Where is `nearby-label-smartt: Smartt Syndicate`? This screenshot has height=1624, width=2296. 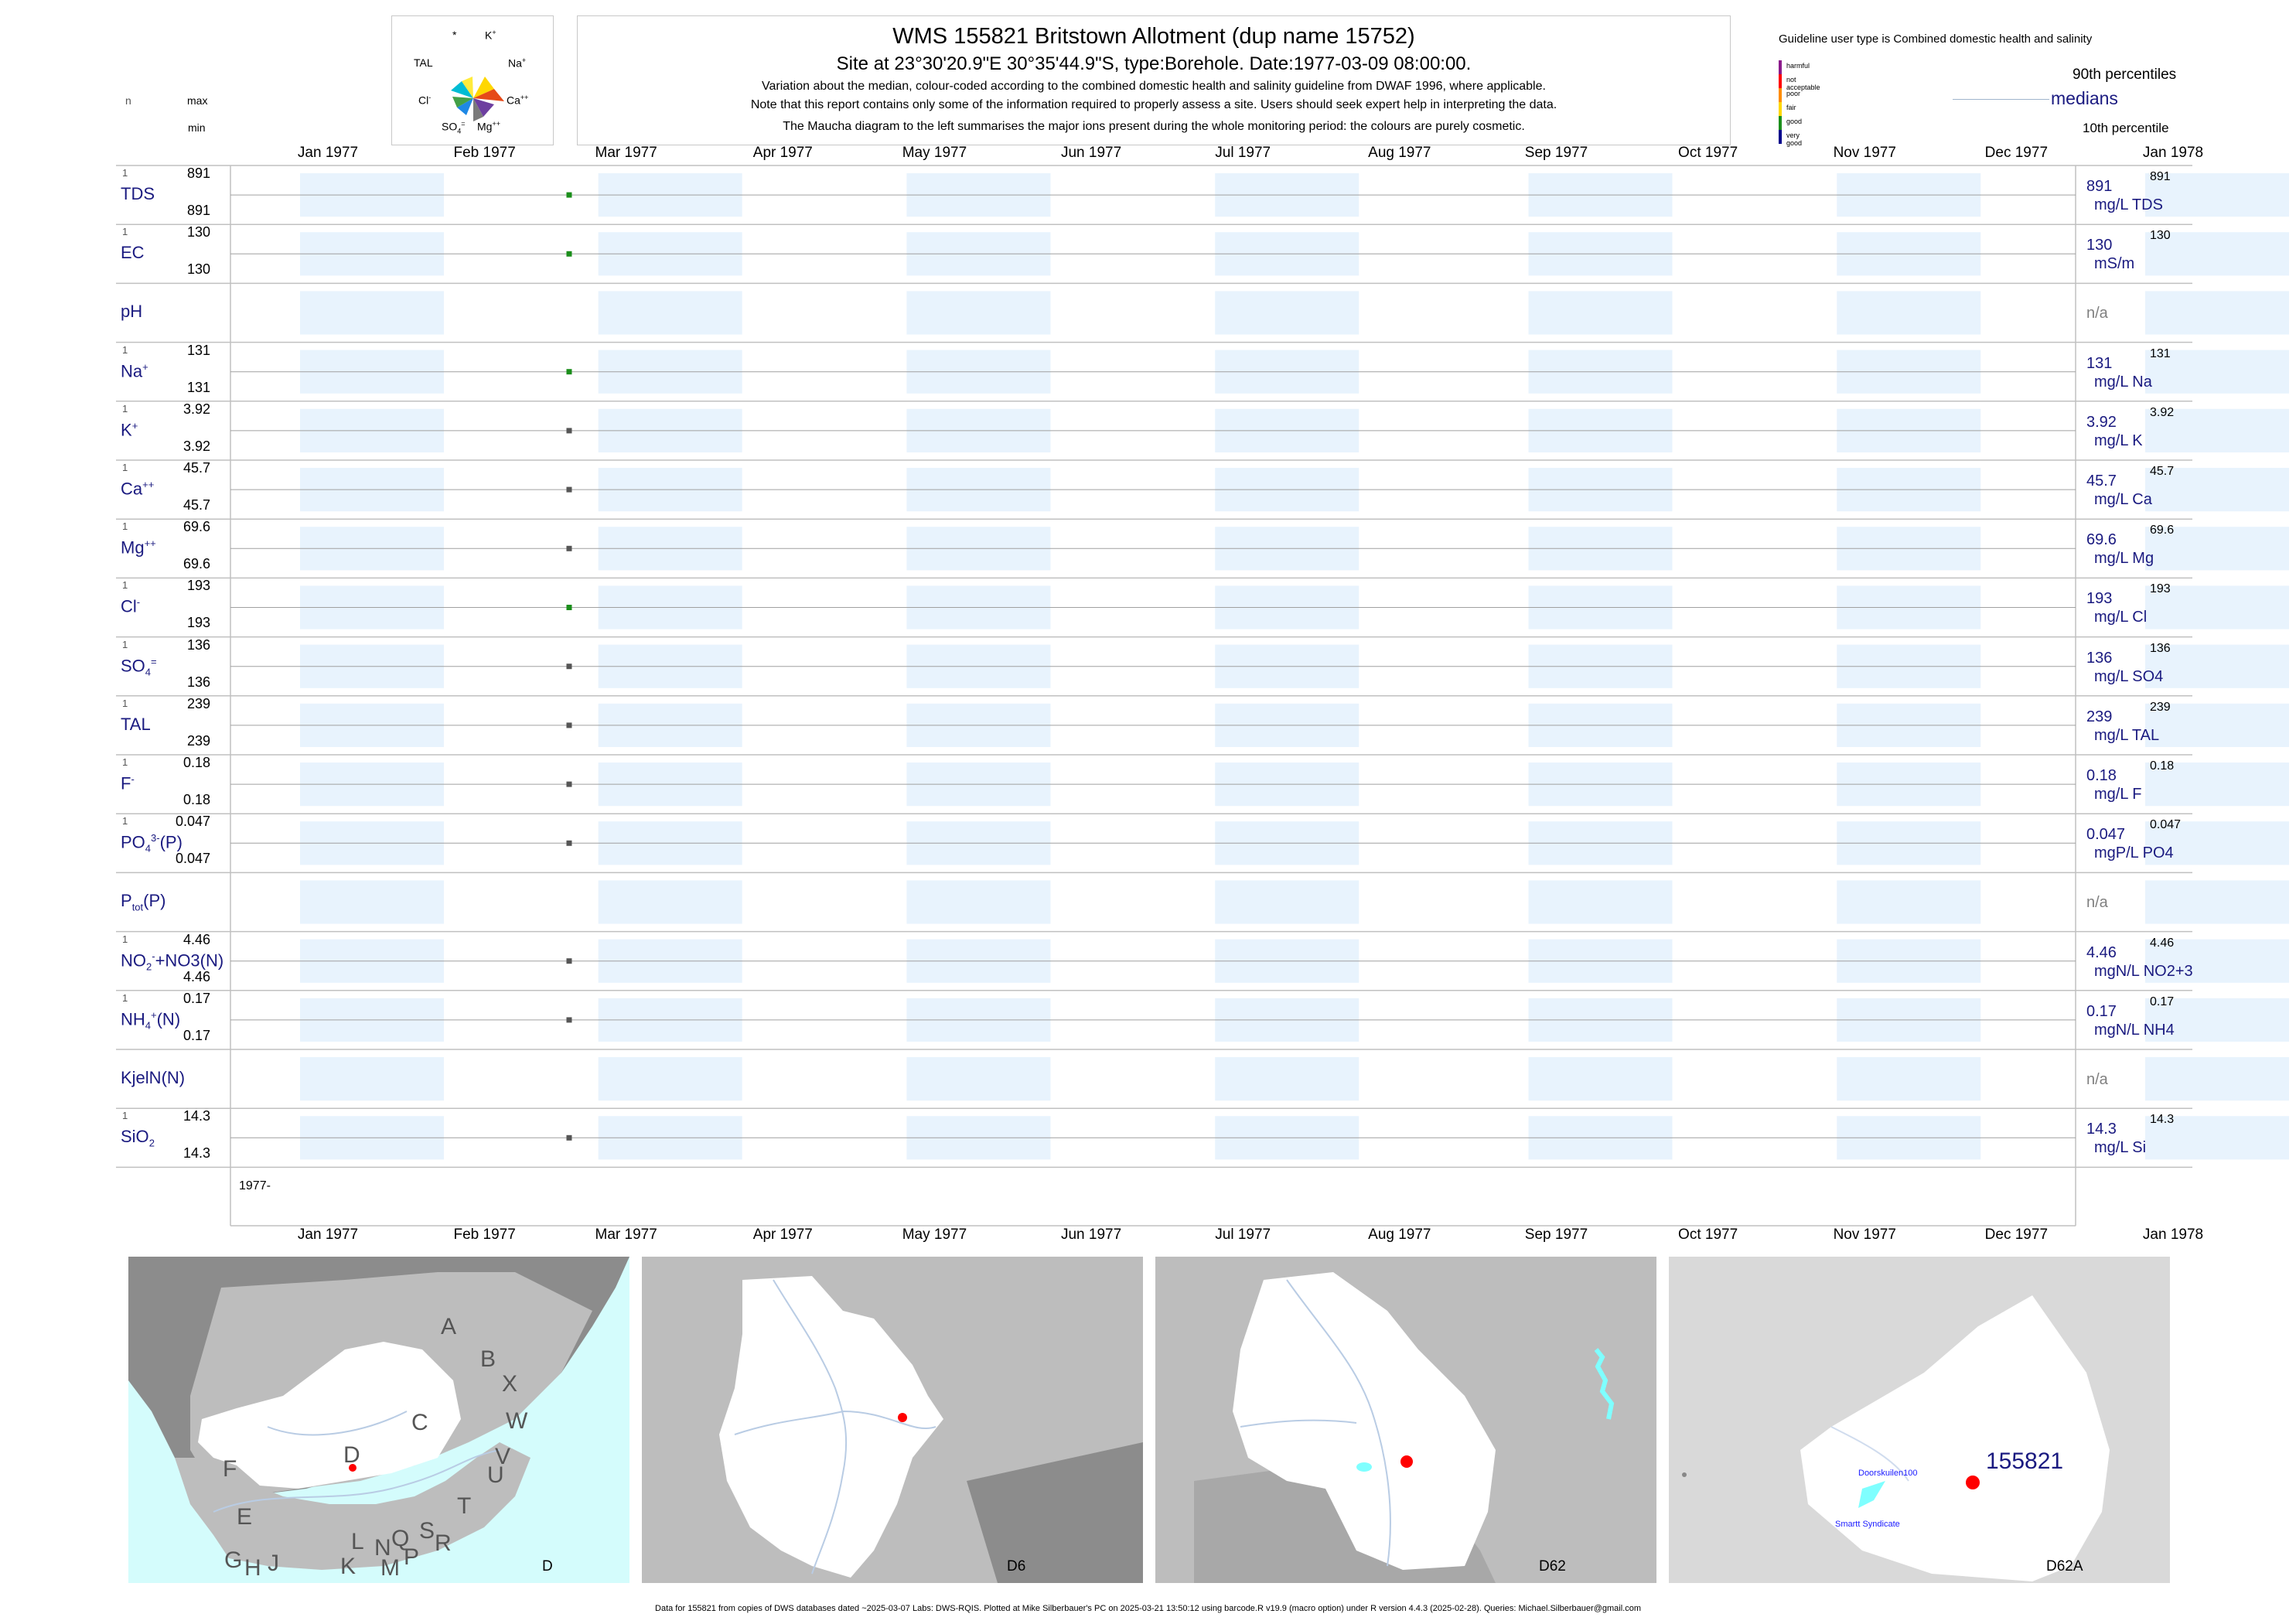 nearby-label-smartt: Smartt Syndicate is located at coordinates (1867, 1524).